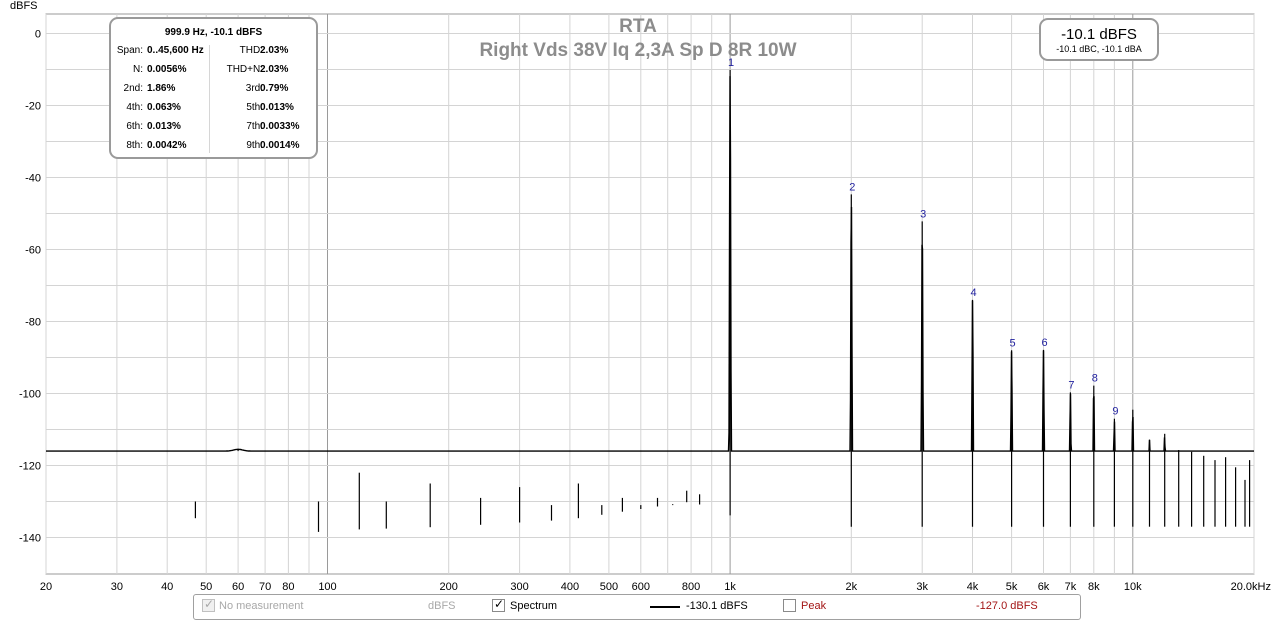 This screenshot has height=621, width=1276. I want to click on x-tick-label: 4k, so click(973, 586).